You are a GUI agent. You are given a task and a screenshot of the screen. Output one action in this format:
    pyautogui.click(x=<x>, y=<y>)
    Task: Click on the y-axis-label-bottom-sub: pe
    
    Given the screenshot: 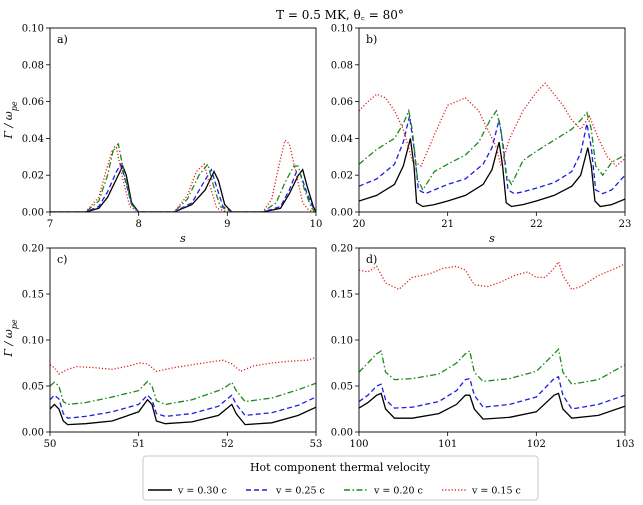 What is the action you would take?
    pyautogui.click(x=14, y=324)
    